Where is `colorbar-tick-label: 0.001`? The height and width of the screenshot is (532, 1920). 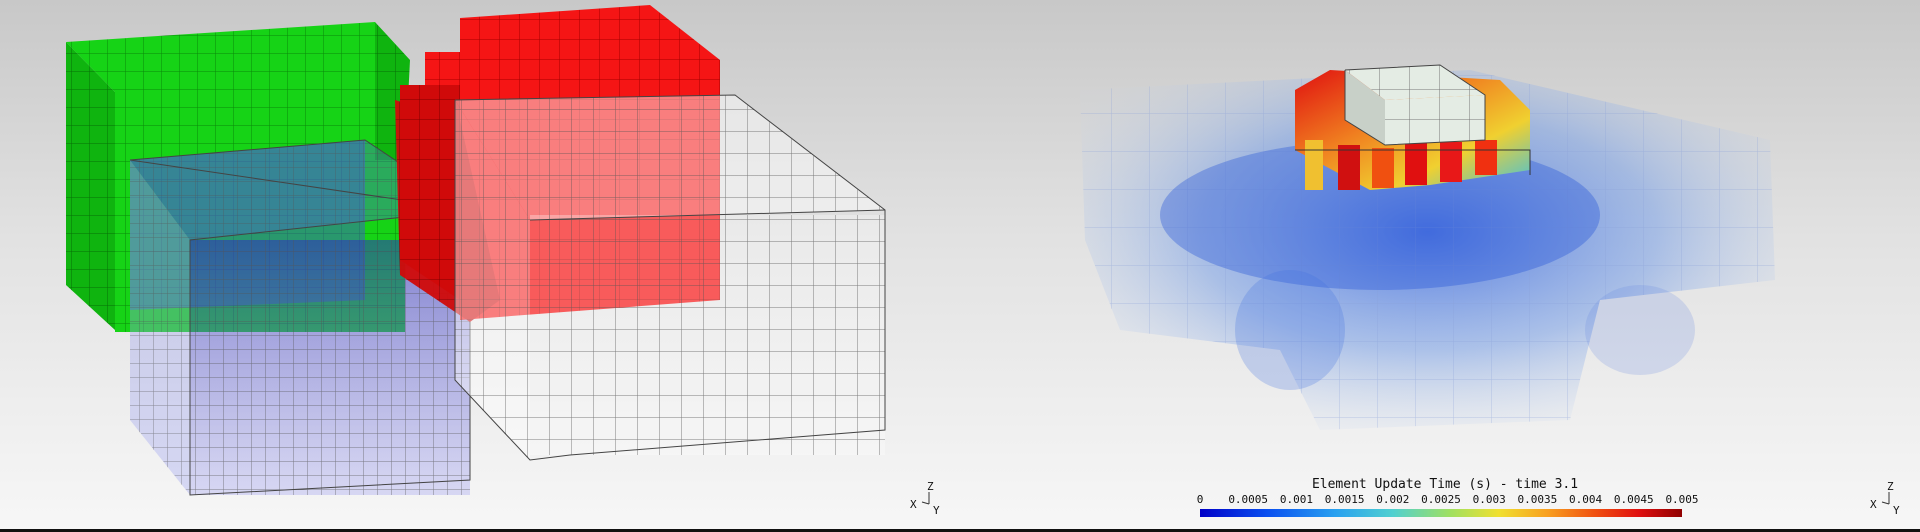 colorbar-tick-label: 0.001 is located at coordinates (1296, 499).